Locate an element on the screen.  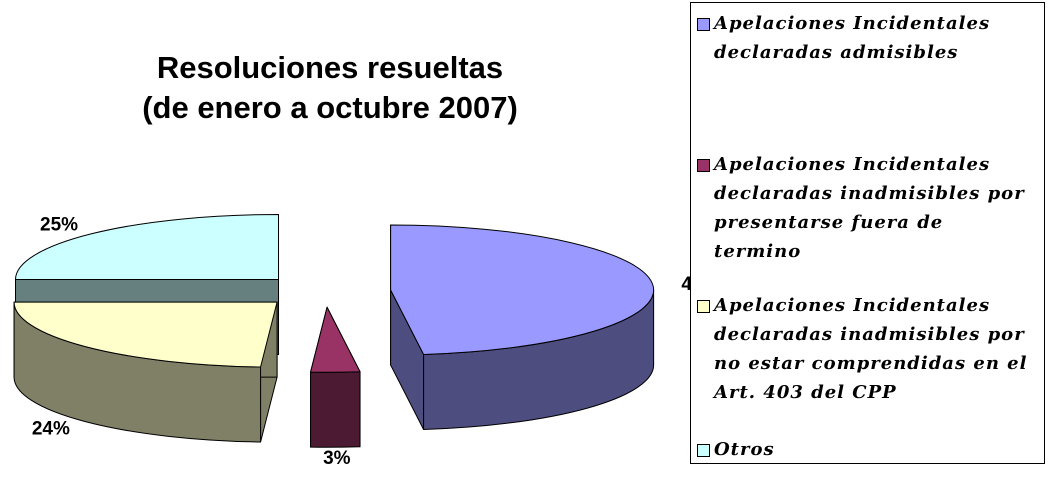
chart-title: (de enero a octubre 2007) is located at coordinates (330, 107).